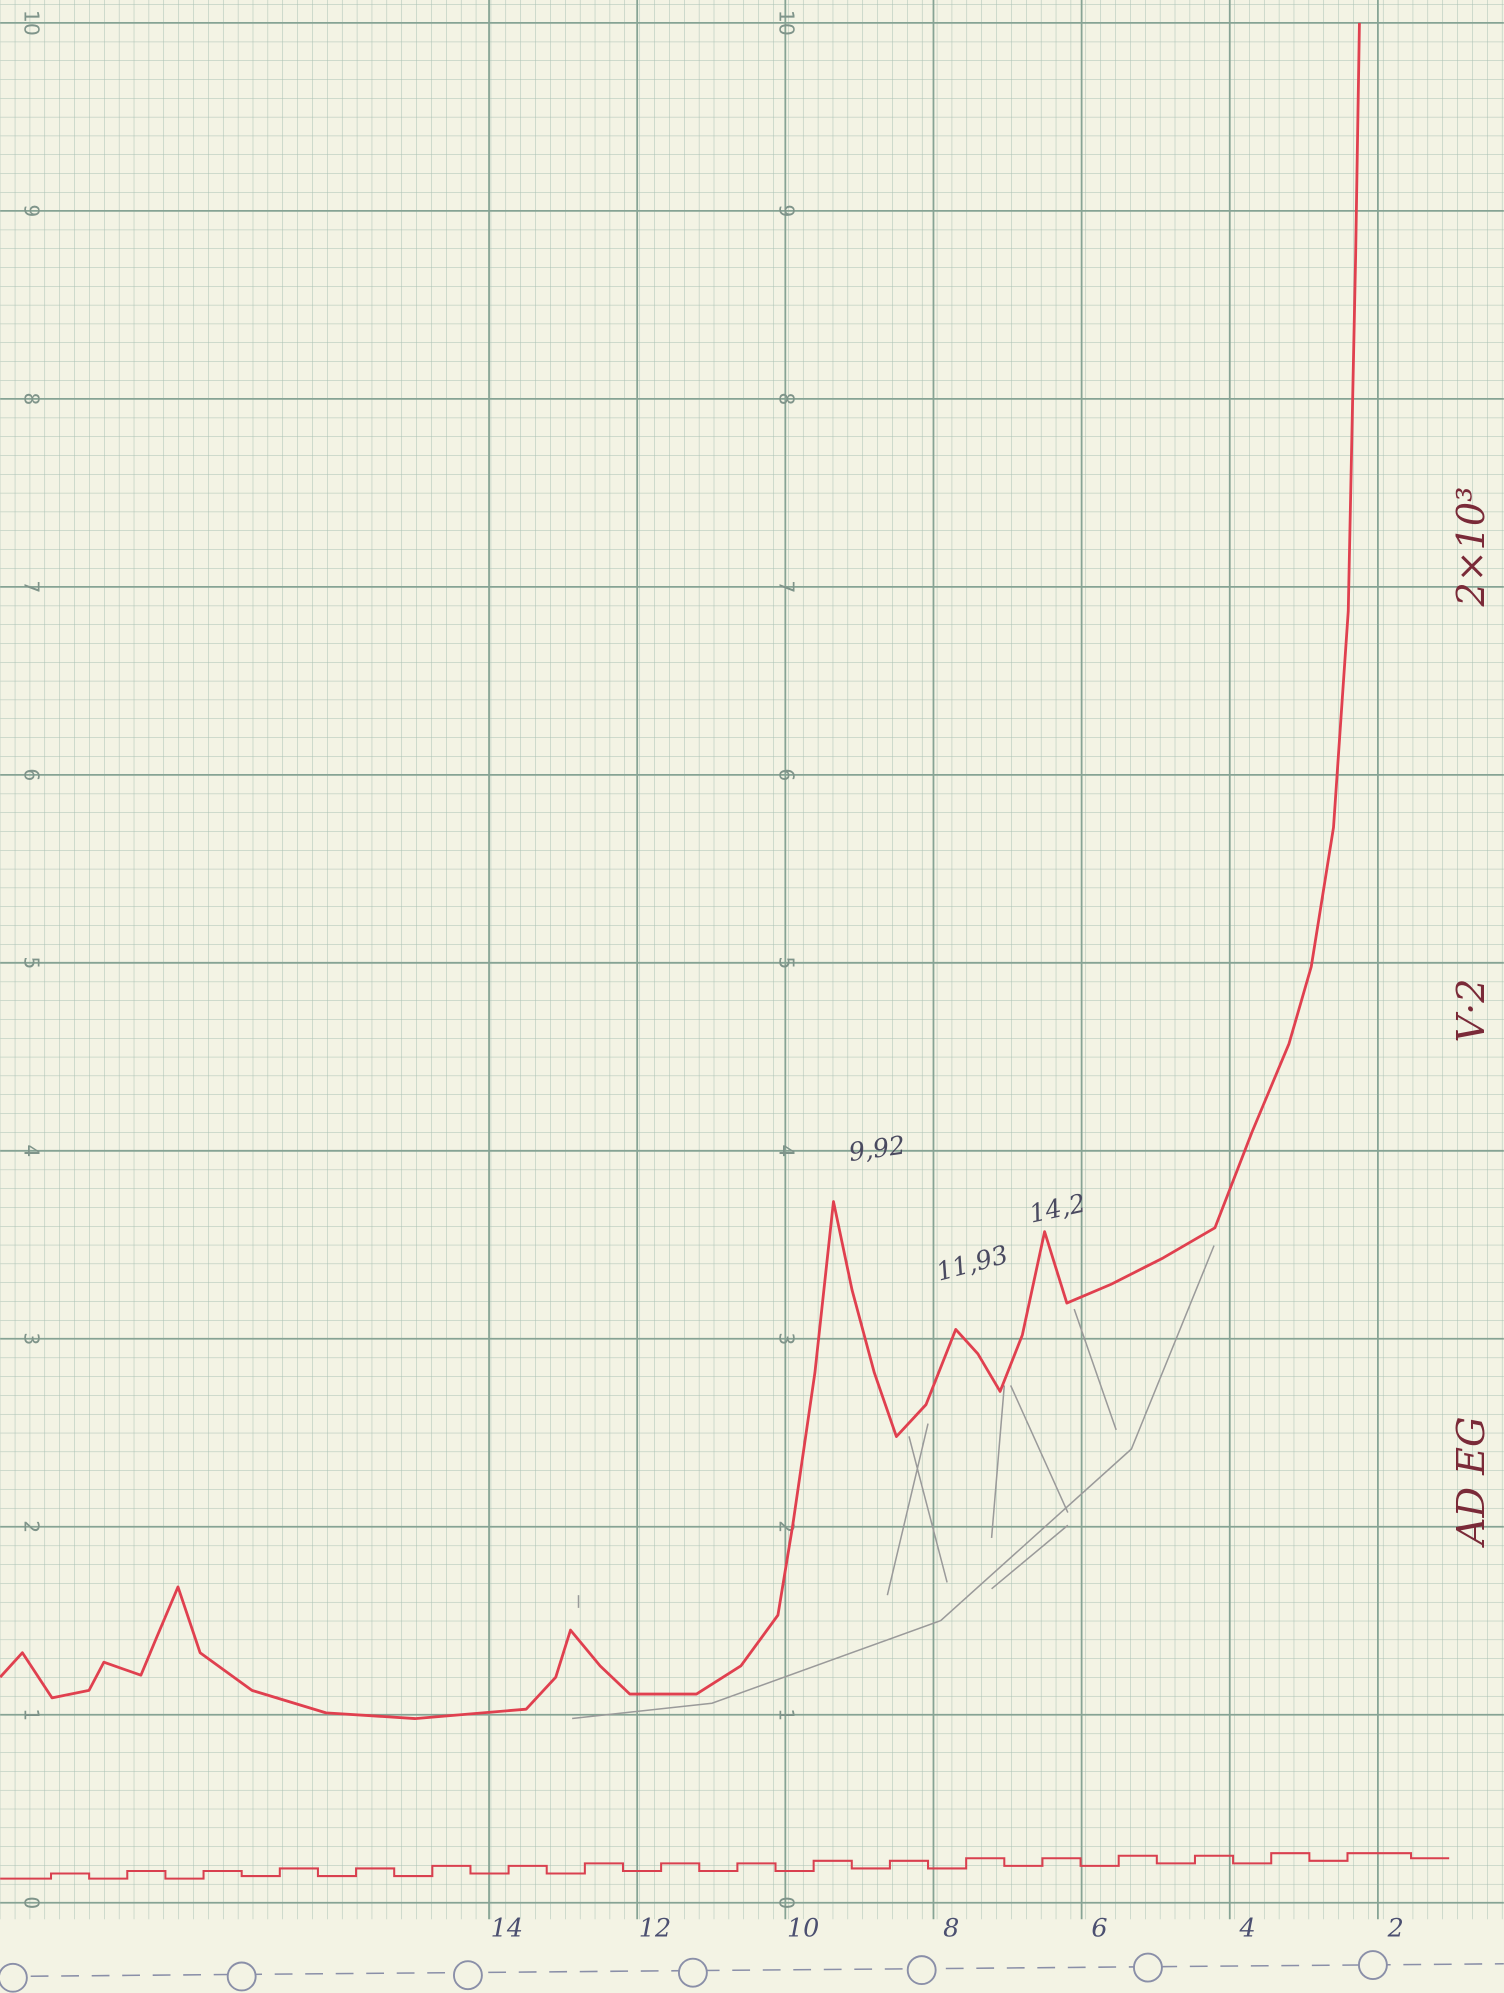  I want to click on x-tick-label: 4, so click(1246, 1927).